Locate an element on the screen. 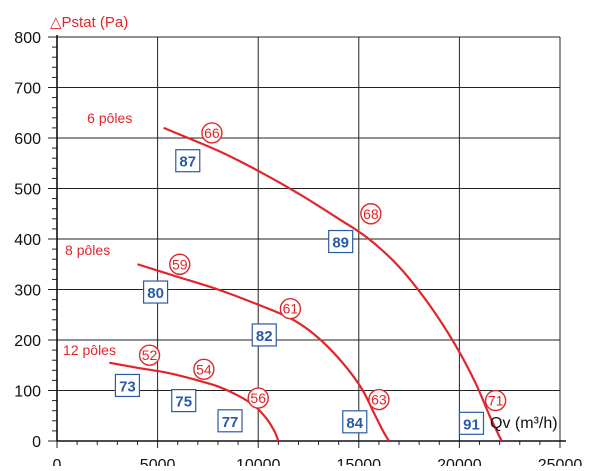  red-marker-label: 59 is located at coordinates (180, 264).